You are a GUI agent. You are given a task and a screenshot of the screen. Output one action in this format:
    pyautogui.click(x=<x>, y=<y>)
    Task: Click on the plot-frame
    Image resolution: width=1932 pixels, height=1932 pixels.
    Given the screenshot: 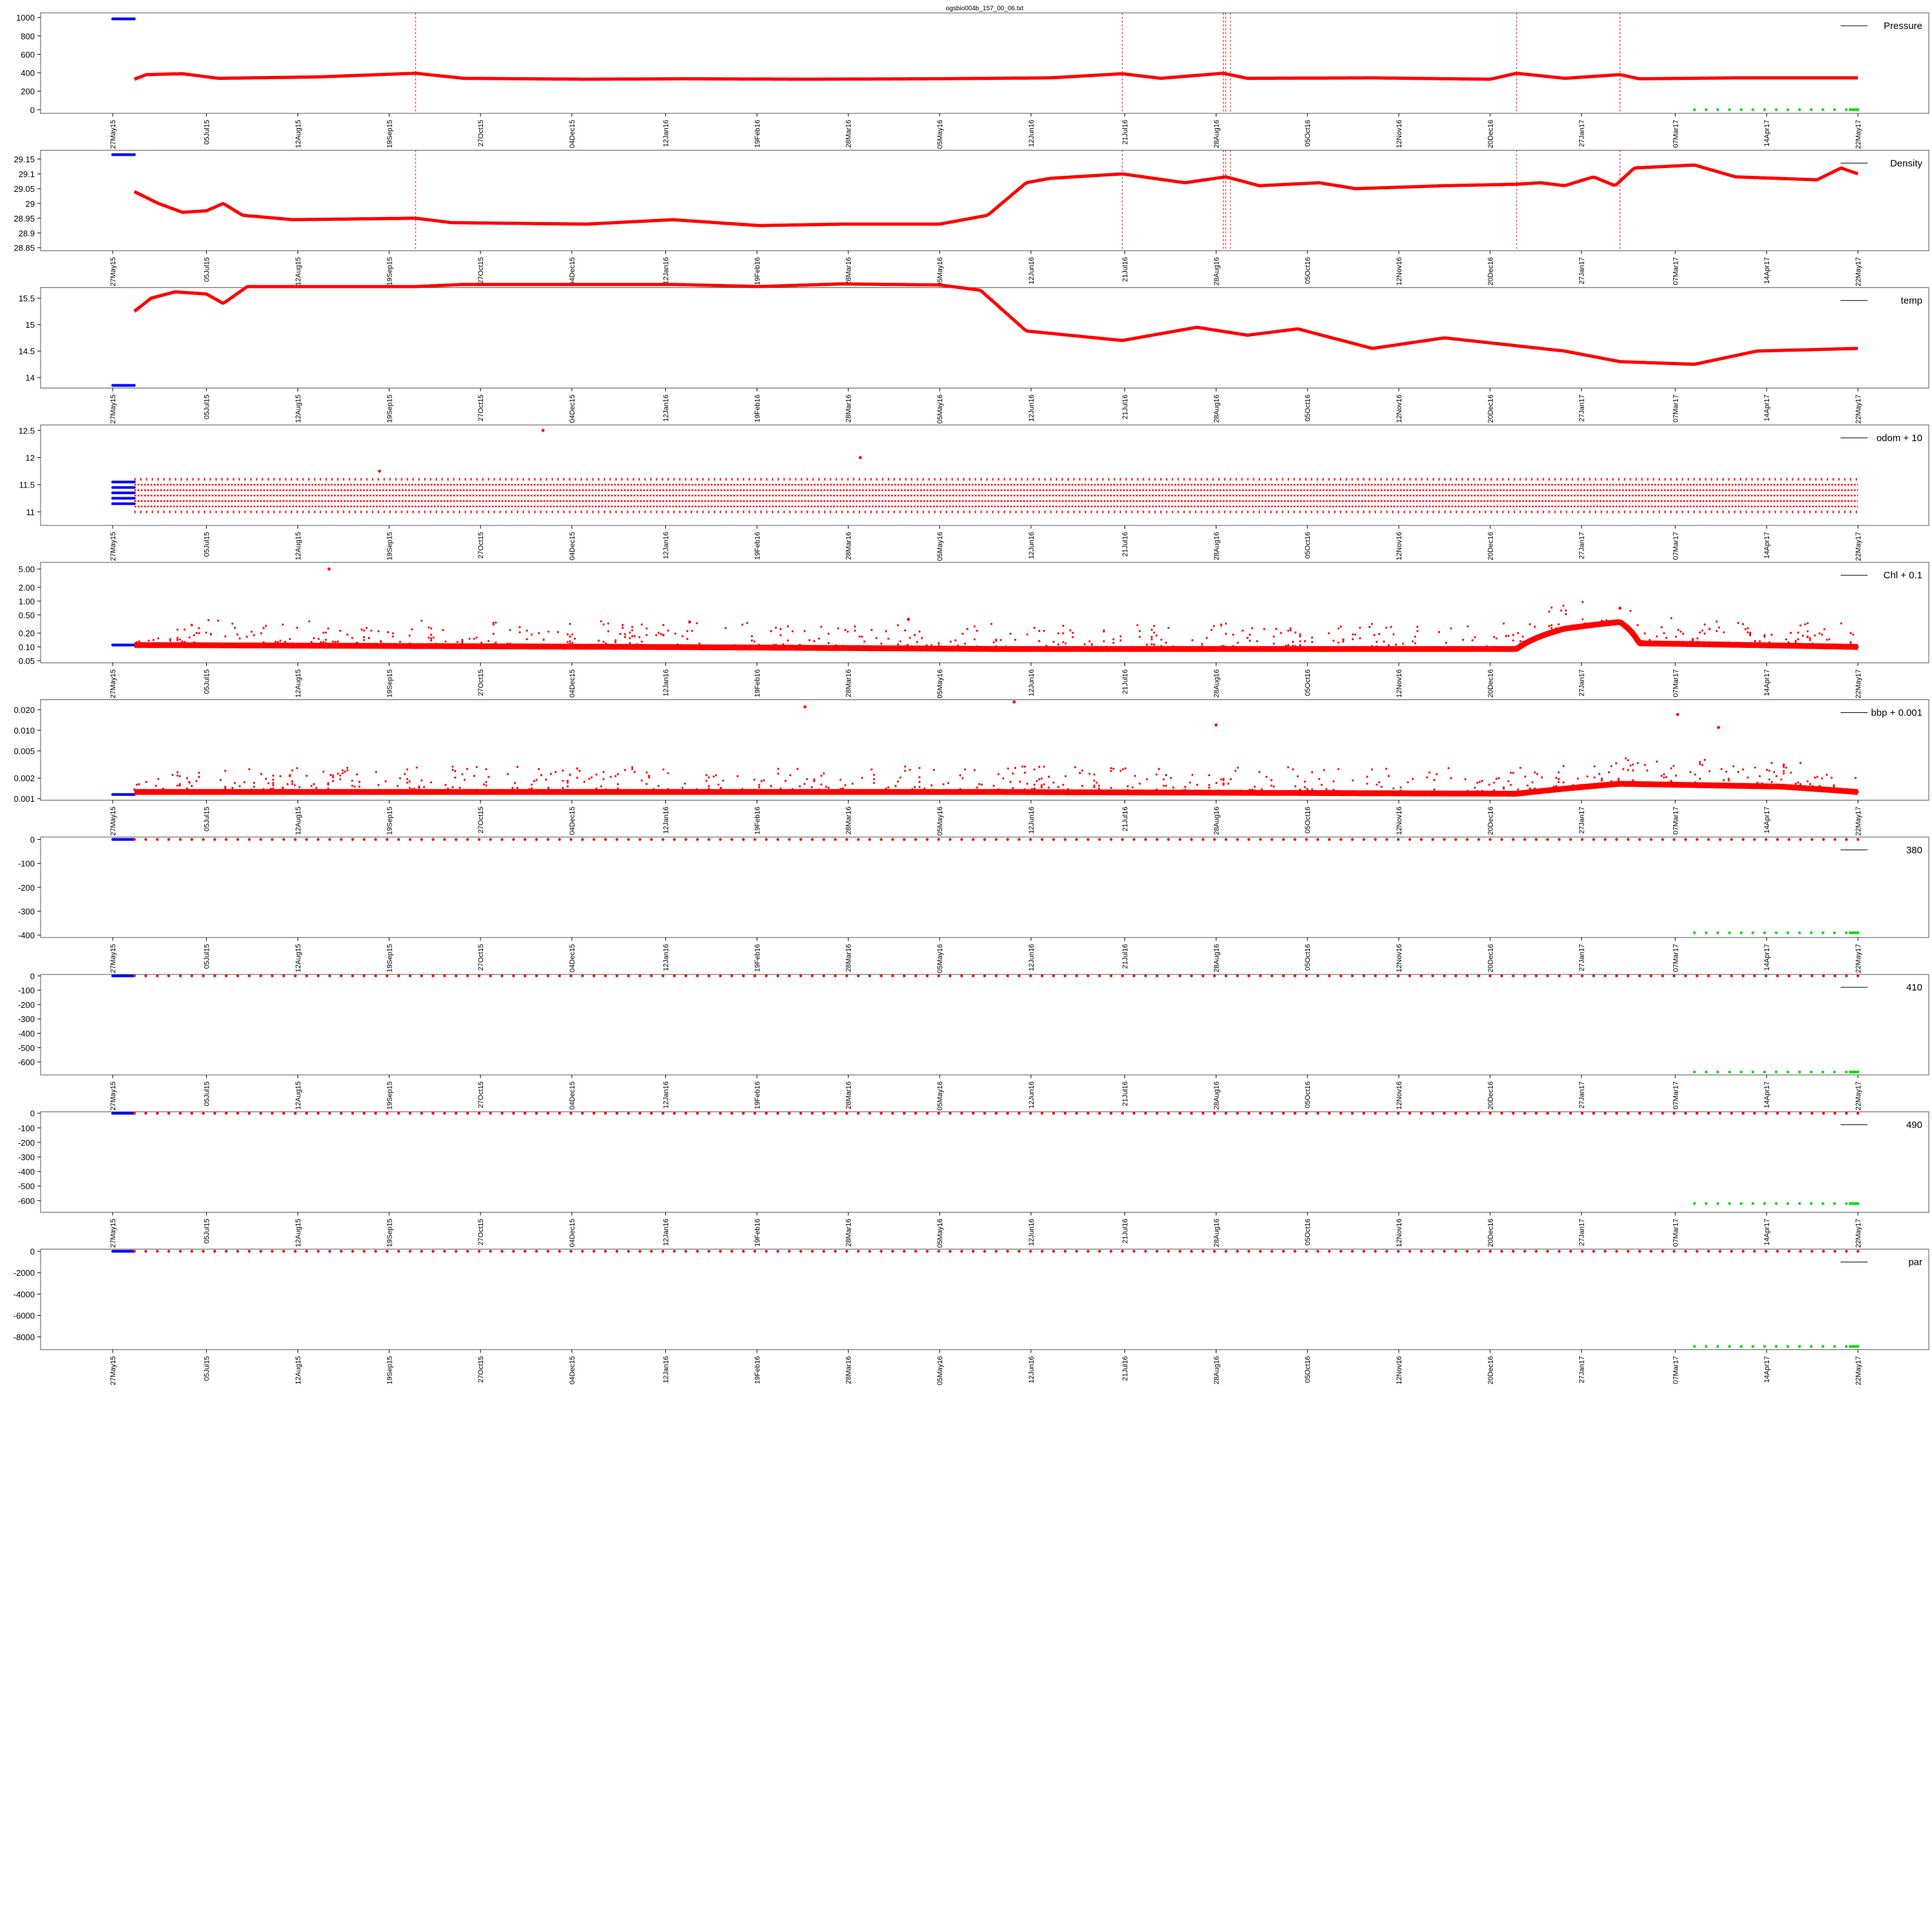 What is the action you would take?
    pyautogui.click(x=984, y=1299)
    